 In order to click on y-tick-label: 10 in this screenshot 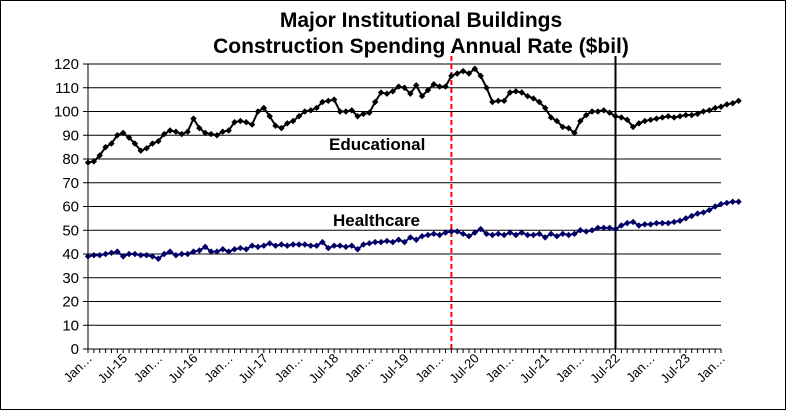, I will do `click(70, 325)`.